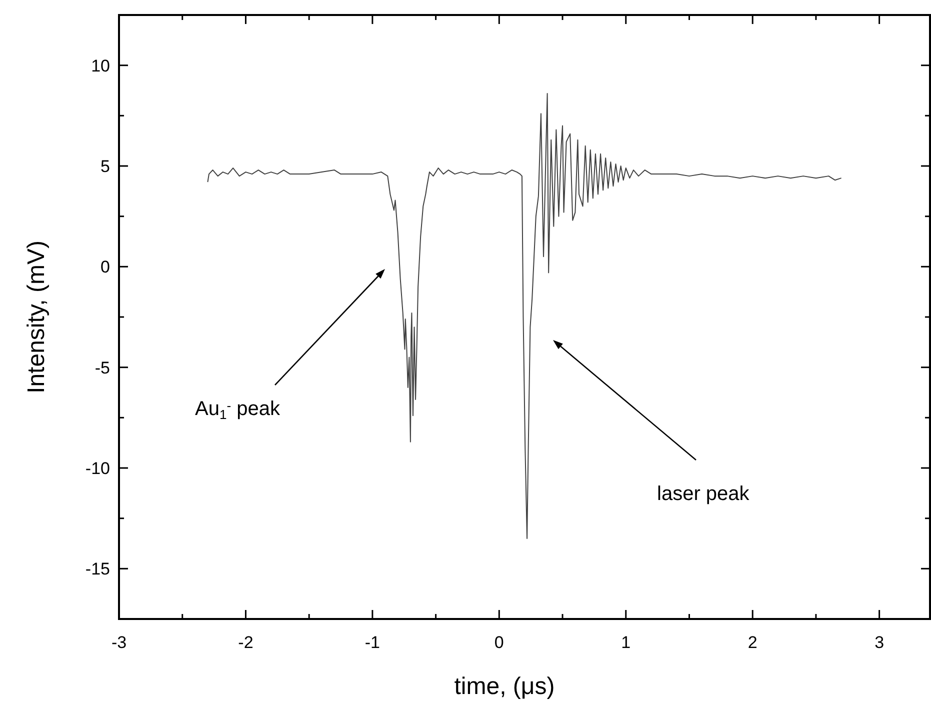 The height and width of the screenshot is (702, 931). I want to click on y-tick-label: 10, so click(100, 66).